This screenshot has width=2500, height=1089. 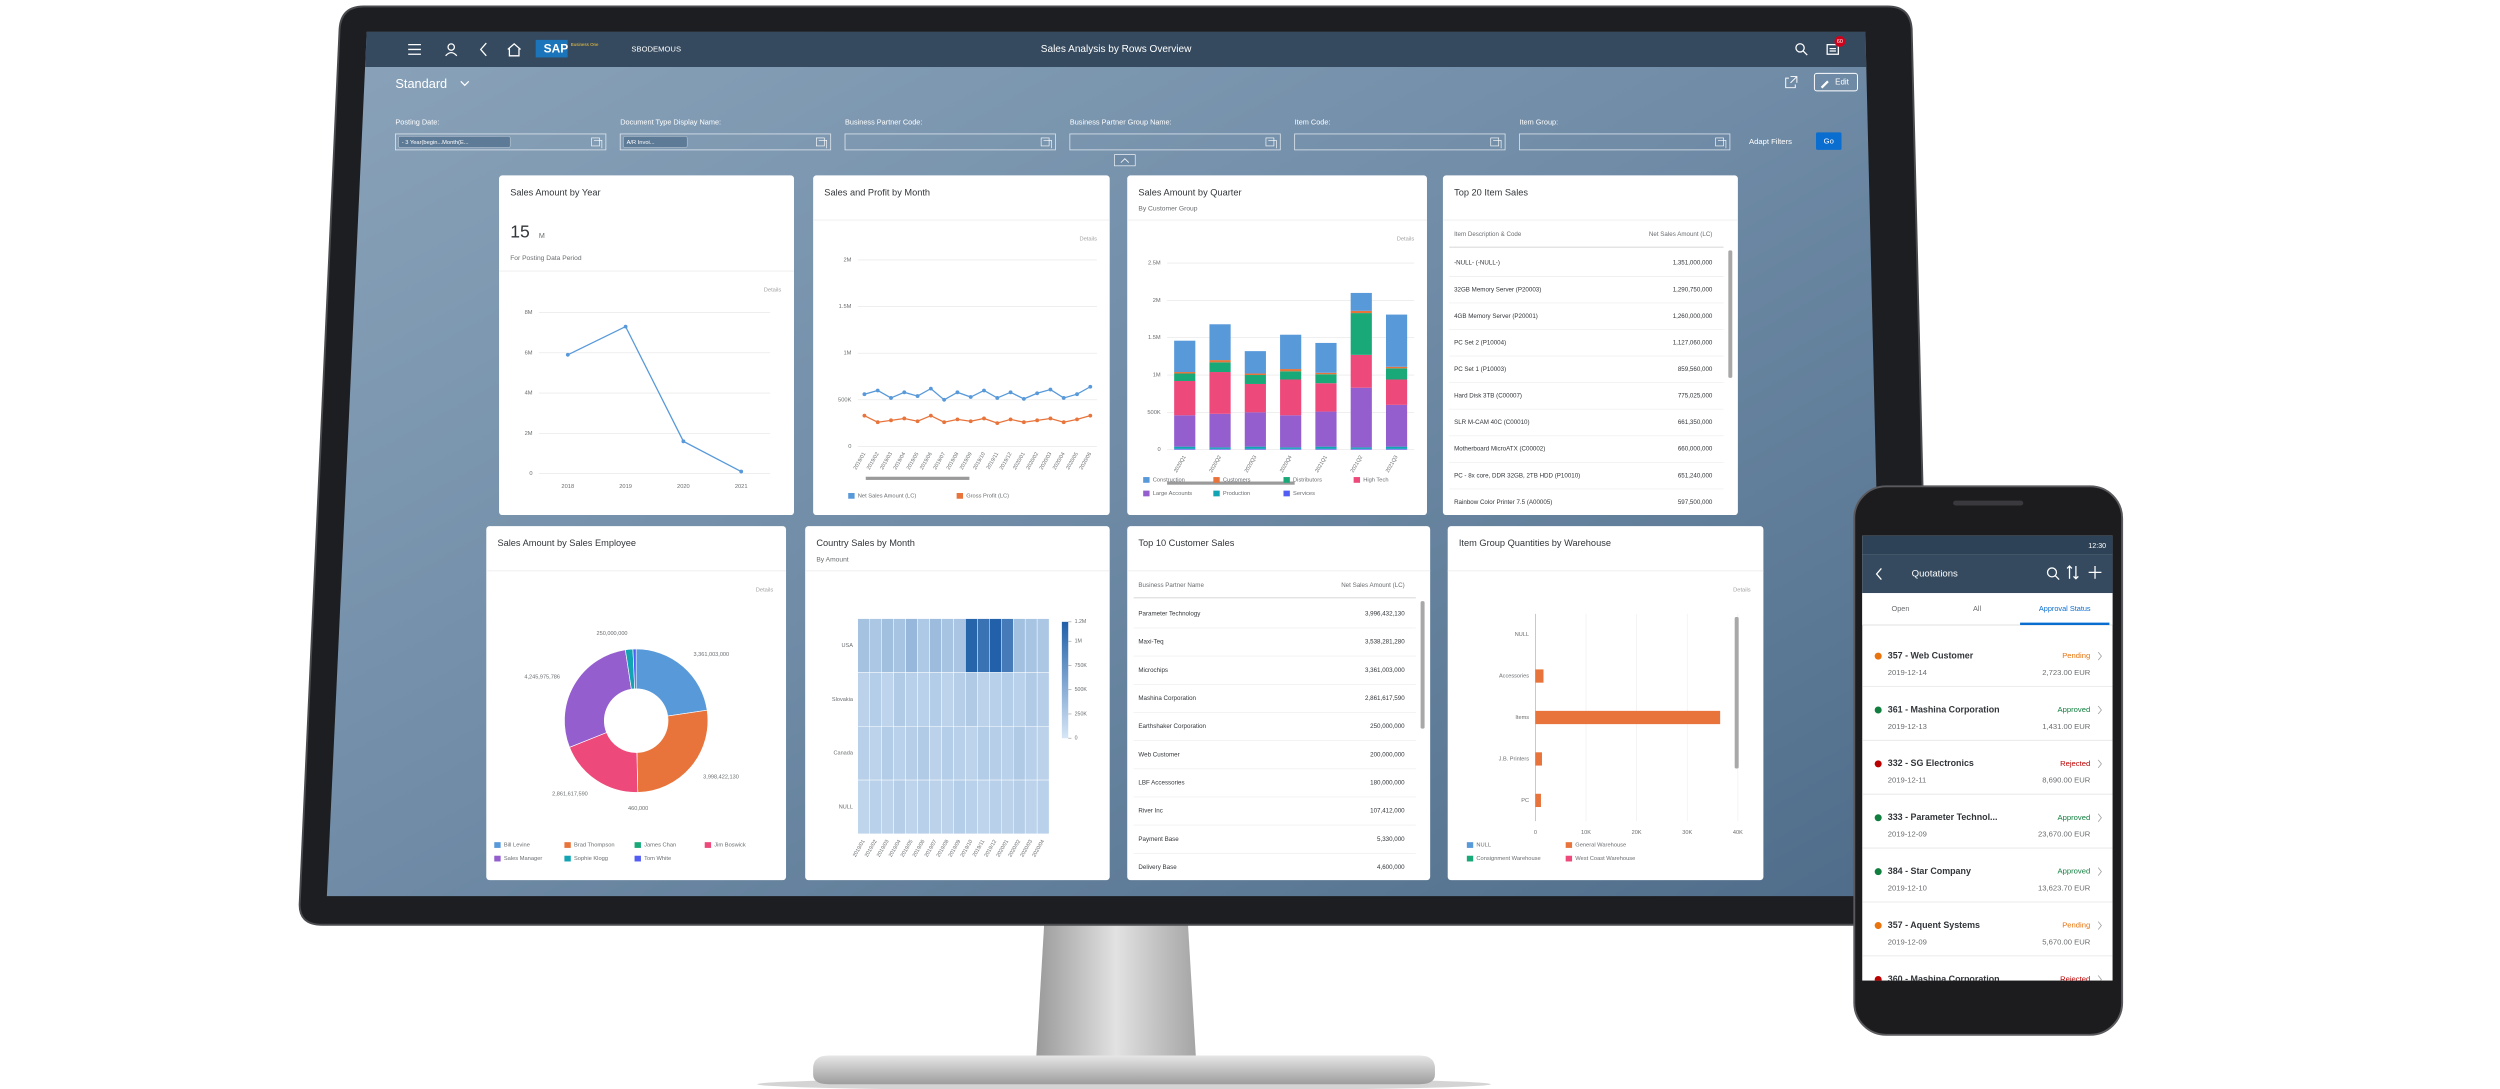 I want to click on filter-label: Posting Date:, so click(x=417, y=122).